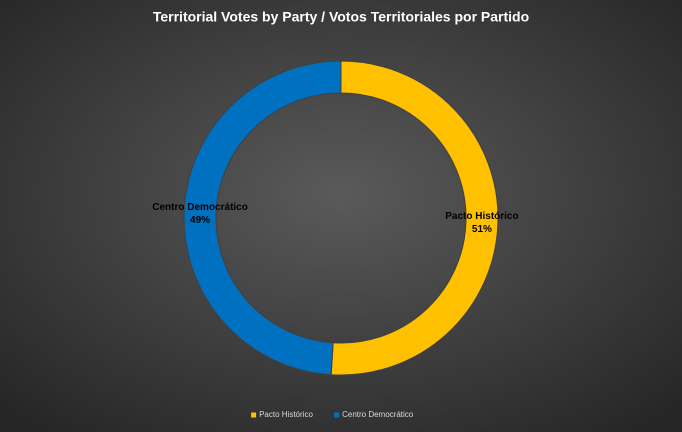 This screenshot has width=682, height=432. What do you see at coordinates (378, 414) in the screenshot?
I see `legend-label: Centro Democrático` at bounding box center [378, 414].